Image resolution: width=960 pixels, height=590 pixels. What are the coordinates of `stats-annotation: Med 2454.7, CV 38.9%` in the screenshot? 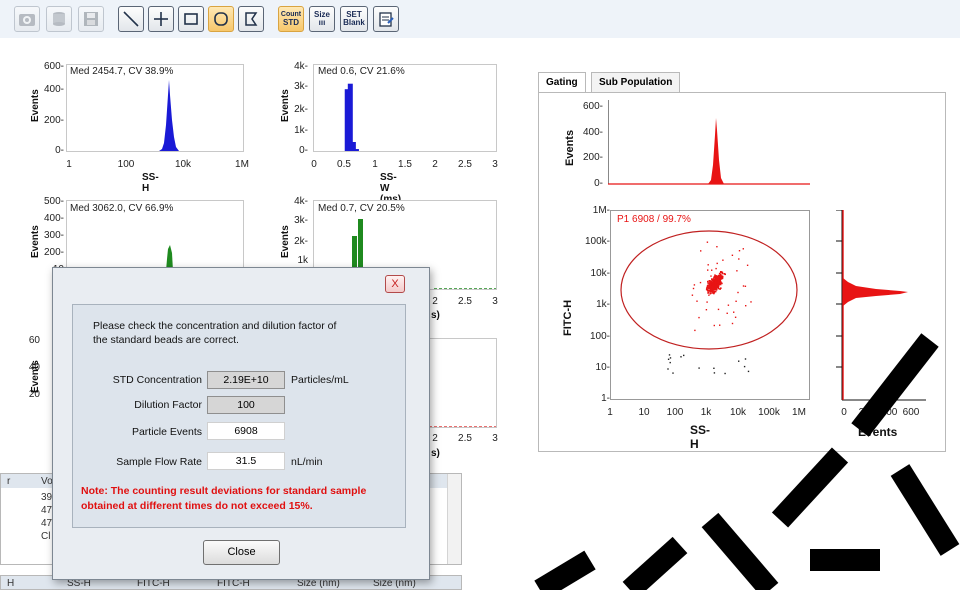 It's located at (122, 71).